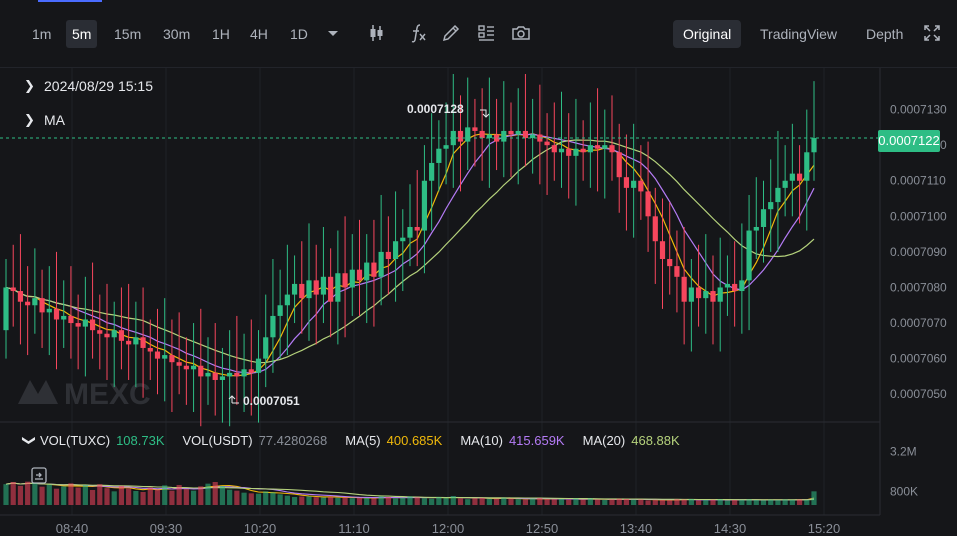  What do you see at coordinates (435, 109) in the screenshot?
I see `high-price-label: 0.0007128` at bounding box center [435, 109].